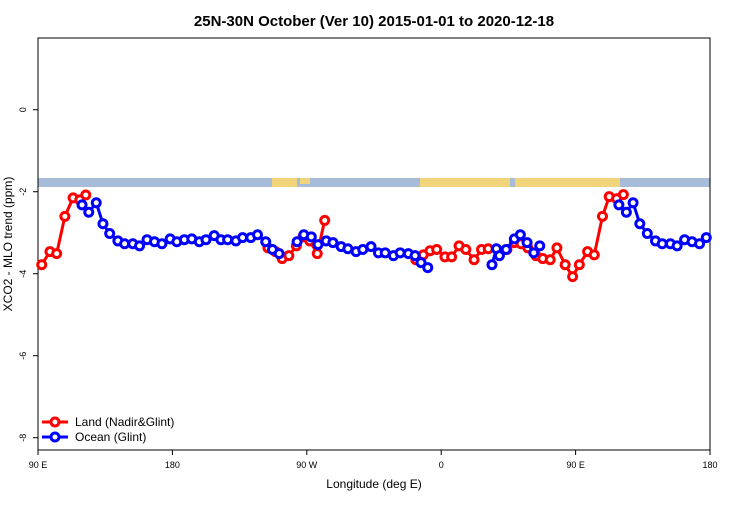  I want to click on y-tick-label: 0, so click(23, 109).